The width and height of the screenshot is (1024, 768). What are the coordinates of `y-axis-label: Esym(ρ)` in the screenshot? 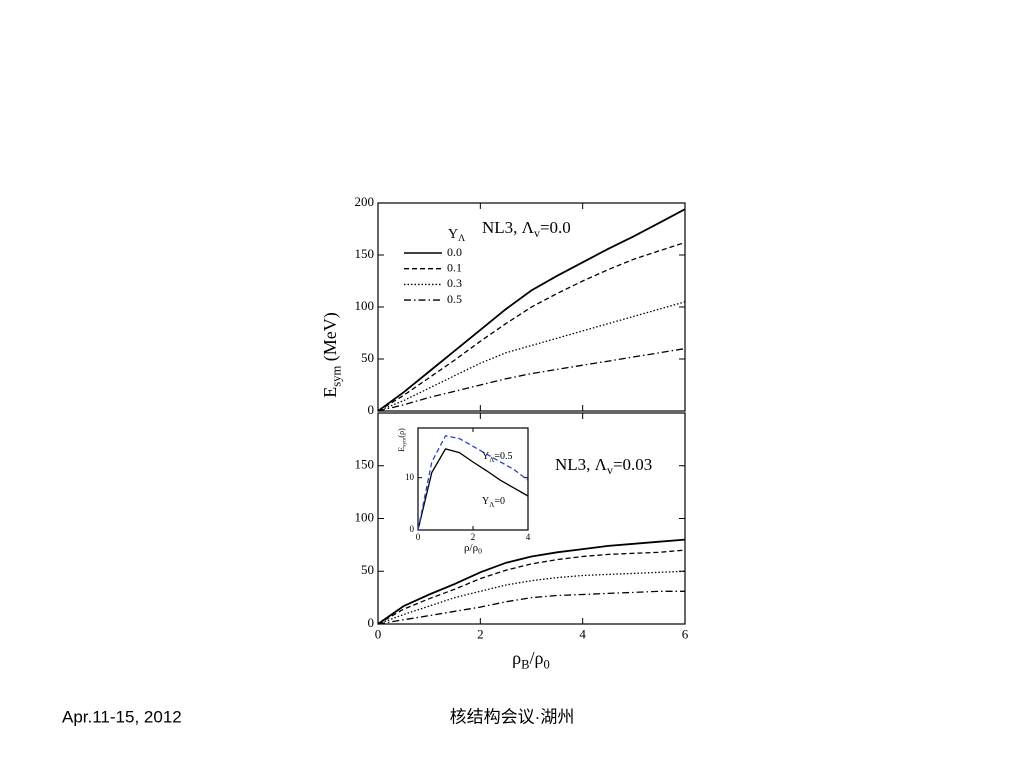 It's located at (402, 440).